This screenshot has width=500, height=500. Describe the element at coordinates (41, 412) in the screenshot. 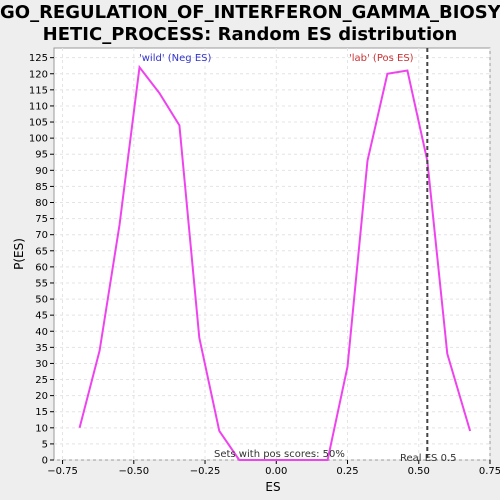

I see `y-tick-label: 15` at that location.